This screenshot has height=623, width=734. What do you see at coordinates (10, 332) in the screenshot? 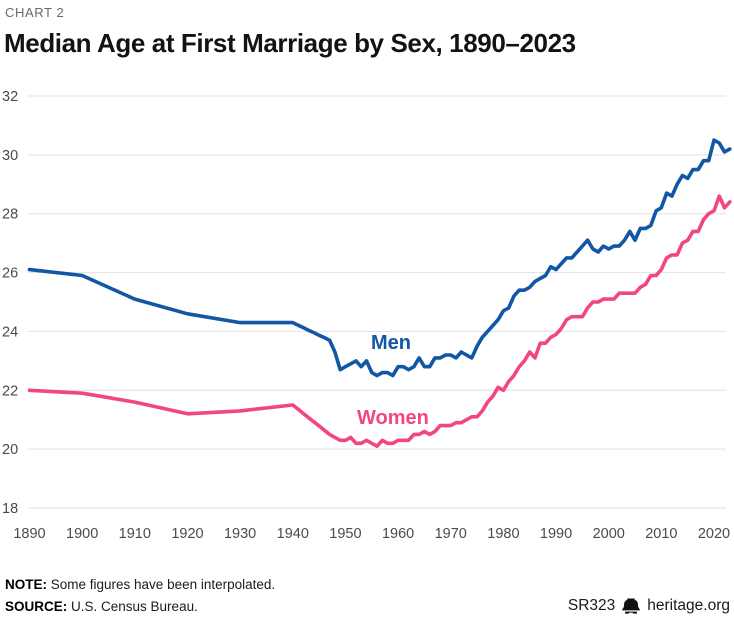
I see `y-tick-label-24: 24` at bounding box center [10, 332].